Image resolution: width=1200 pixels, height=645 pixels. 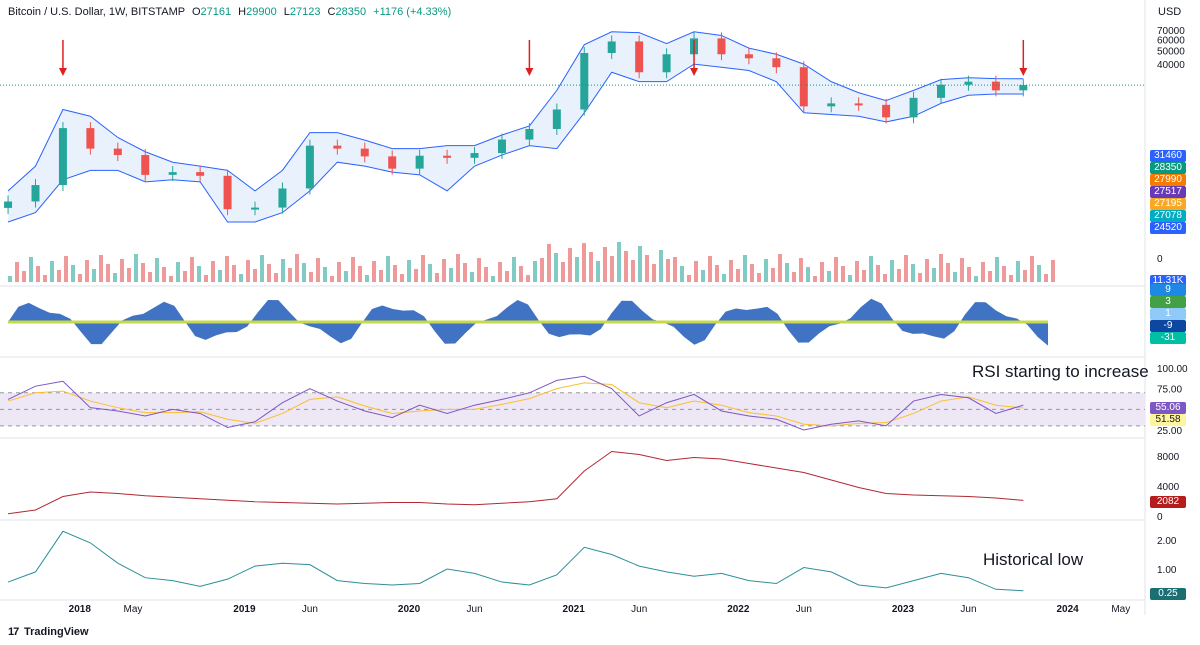 What do you see at coordinates (412, 12) in the screenshot?
I see `change-value: +1176 (+4.33%)` at bounding box center [412, 12].